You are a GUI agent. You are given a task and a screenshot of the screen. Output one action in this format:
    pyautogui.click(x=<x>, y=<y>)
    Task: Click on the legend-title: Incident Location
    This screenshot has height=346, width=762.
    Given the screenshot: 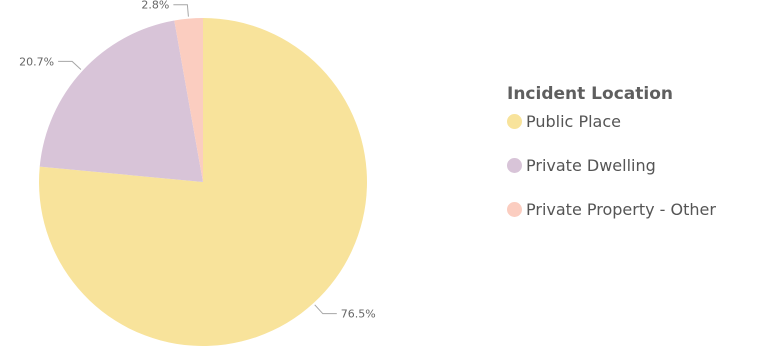 What is the action you would take?
    pyautogui.click(x=590, y=94)
    